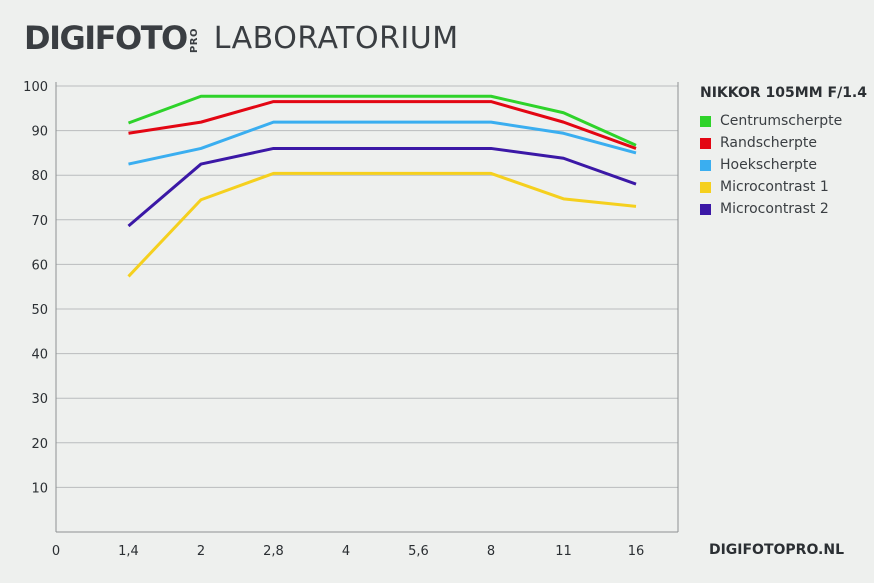 The height and width of the screenshot is (583, 874). I want to click on x-tick-label: 2,8, so click(273, 551).